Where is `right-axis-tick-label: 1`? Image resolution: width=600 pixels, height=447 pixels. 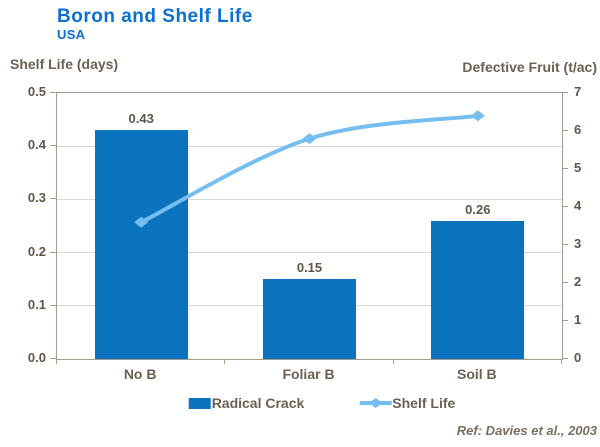 right-axis-tick-label: 1 is located at coordinates (578, 319).